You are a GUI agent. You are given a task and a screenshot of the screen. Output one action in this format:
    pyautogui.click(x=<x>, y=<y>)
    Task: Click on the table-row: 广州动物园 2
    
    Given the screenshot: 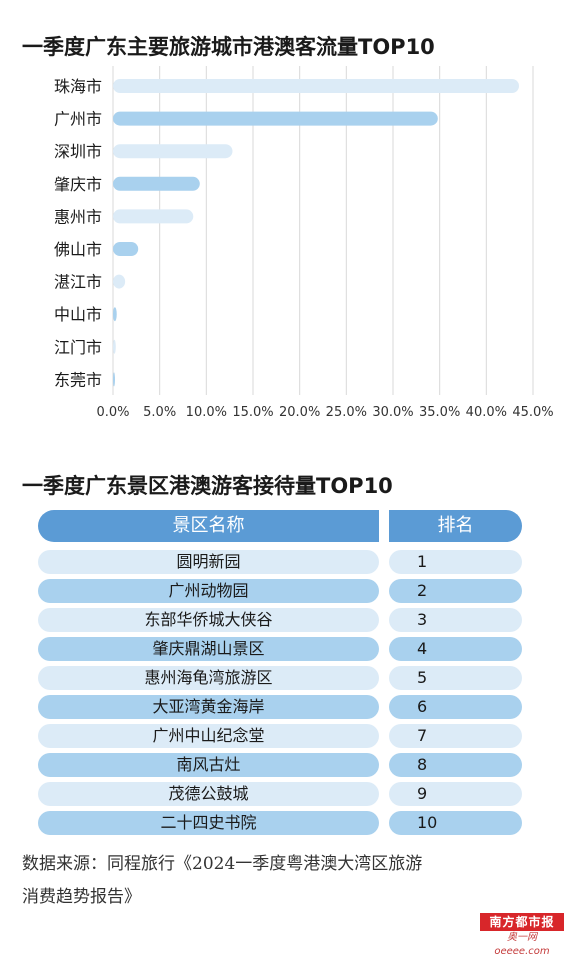 What is the action you would take?
    pyautogui.click(x=280, y=591)
    